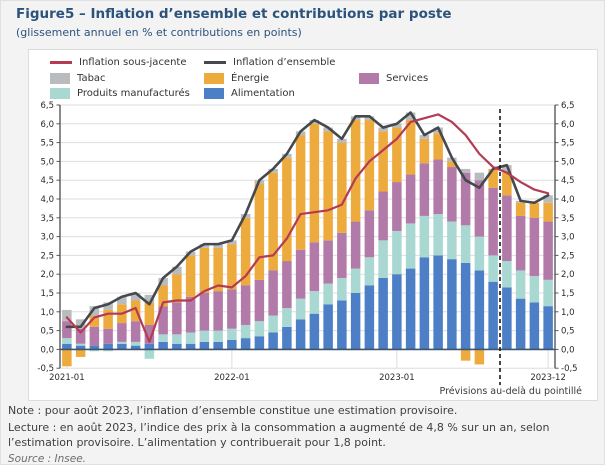 This screenshot has width=605, height=465. What do you see at coordinates (47, 459) in the screenshot?
I see `source-text: Source : Insee.` at bounding box center [47, 459].